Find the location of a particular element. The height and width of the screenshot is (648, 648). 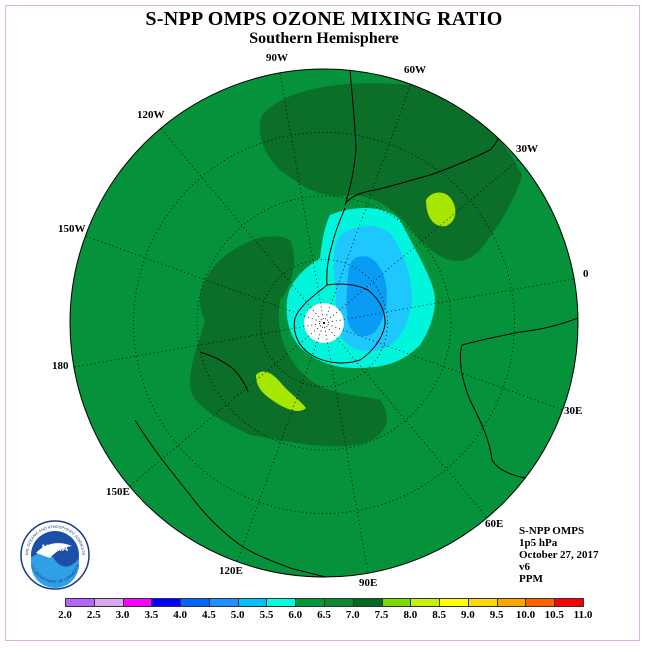

coastline-africa is located at coordinates (518, 398).